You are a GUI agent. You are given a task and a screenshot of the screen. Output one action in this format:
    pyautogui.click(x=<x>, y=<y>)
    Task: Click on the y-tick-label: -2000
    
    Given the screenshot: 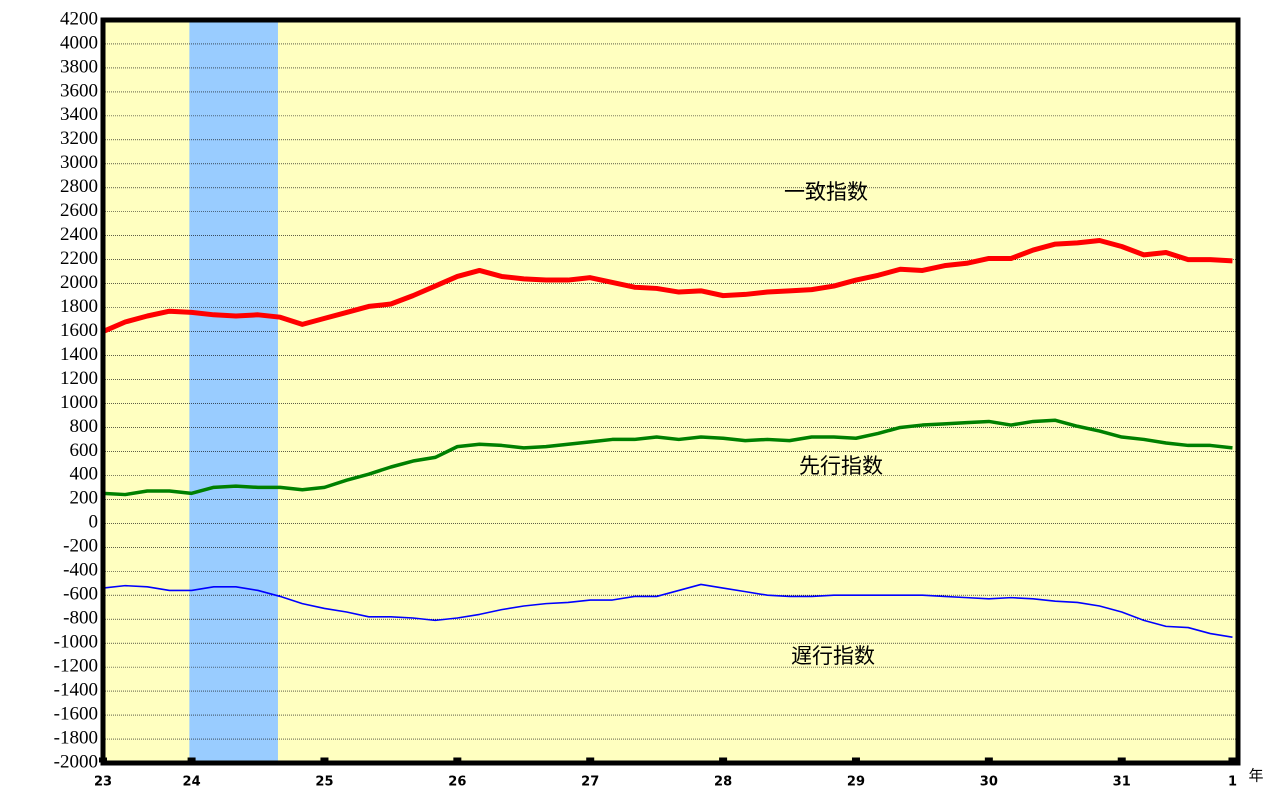 What is the action you would take?
    pyautogui.click(x=76, y=761)
    